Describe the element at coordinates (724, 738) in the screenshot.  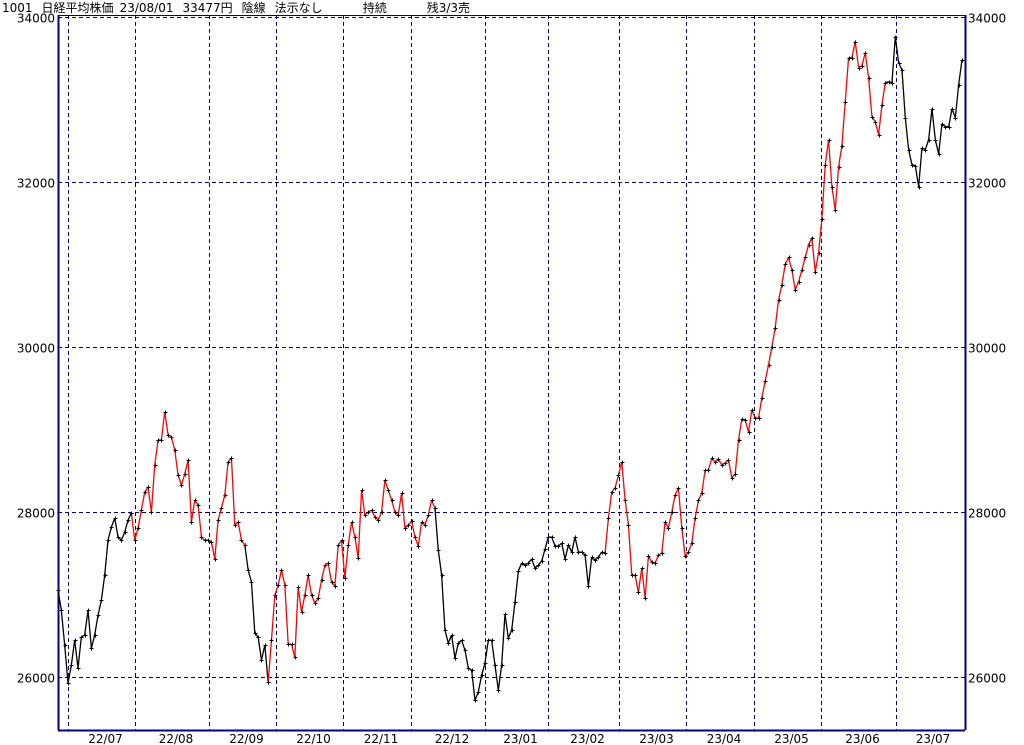
I see `x-tick-label: 23/04` at that location.